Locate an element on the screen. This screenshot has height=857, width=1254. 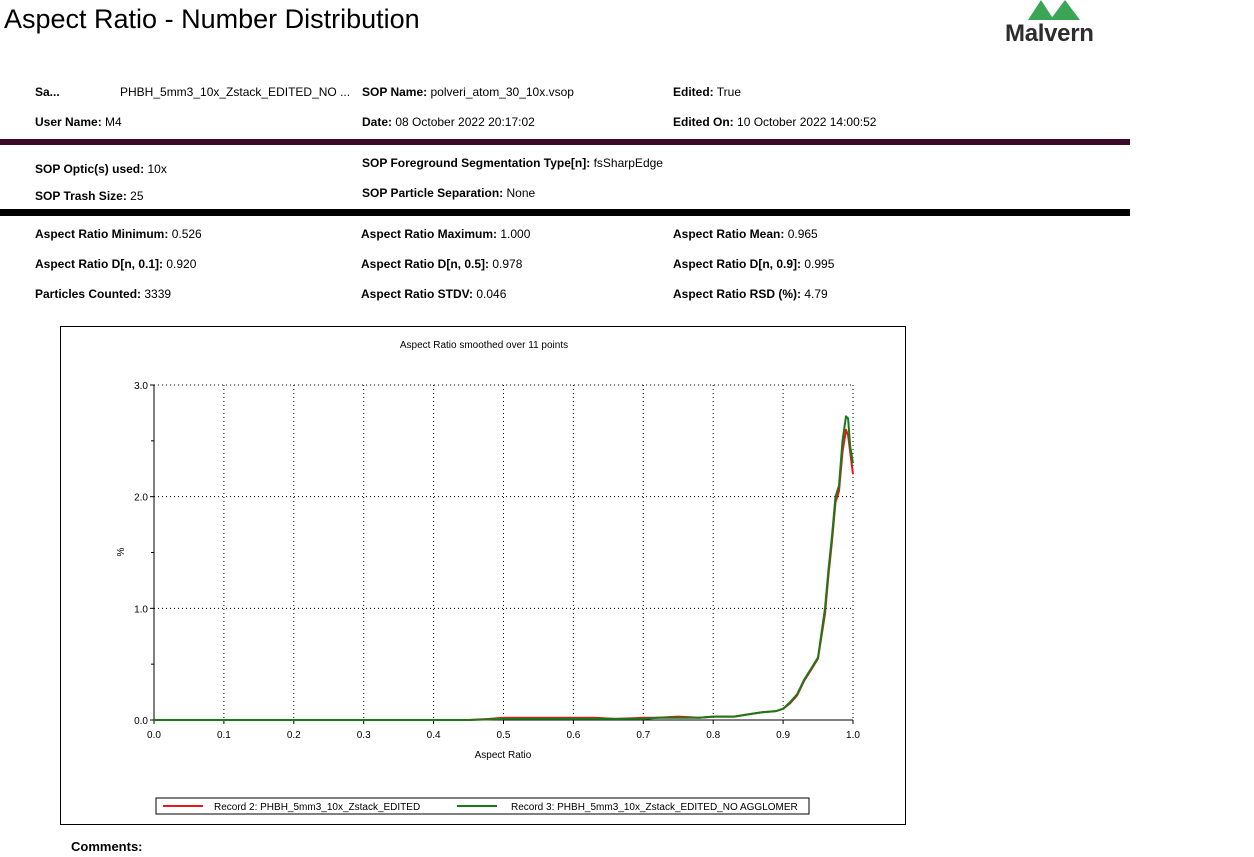
stat-d05-value: 0.978 is located at coordinates (507, 264).